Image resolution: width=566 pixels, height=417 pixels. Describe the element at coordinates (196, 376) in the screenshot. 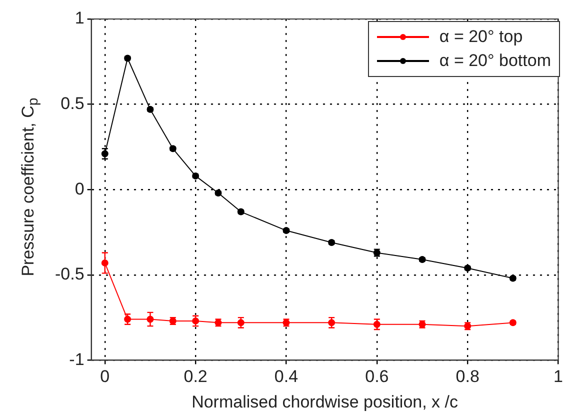

I see `x-tick-label: 0.2` at that location.